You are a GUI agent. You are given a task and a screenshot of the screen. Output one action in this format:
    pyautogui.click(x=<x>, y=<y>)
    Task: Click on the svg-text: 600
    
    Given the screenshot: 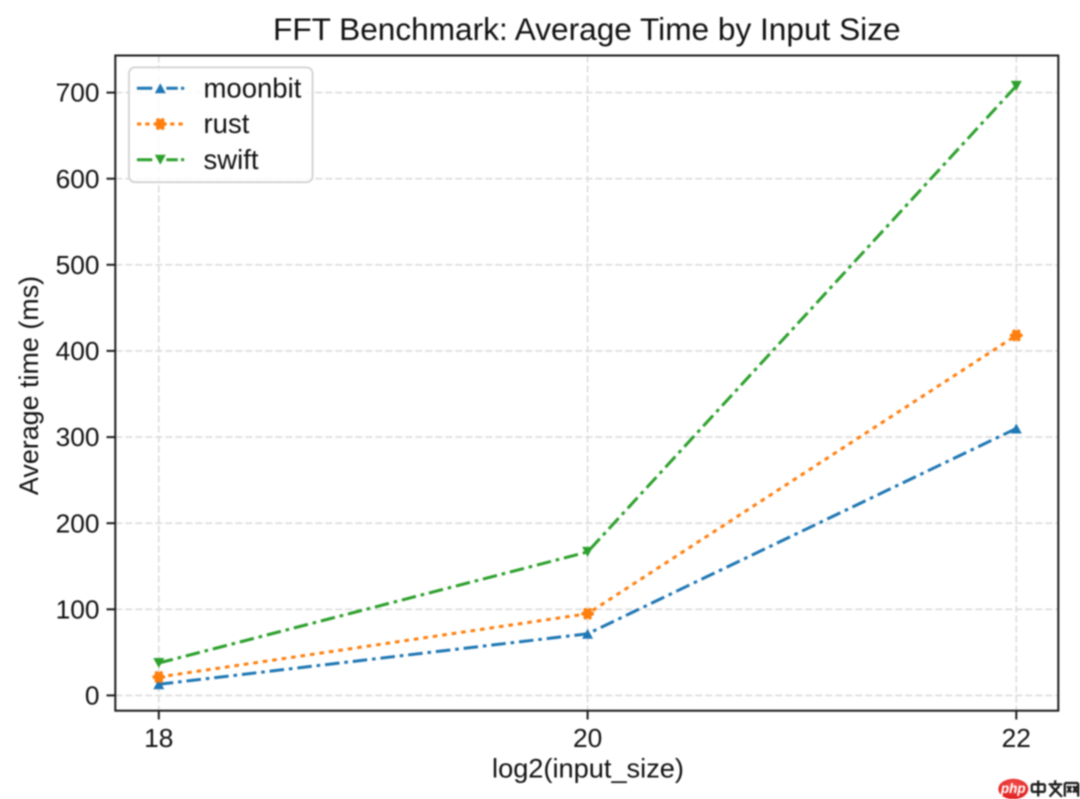 What is the action you would take?
    pyautogui.click(x=78, y=179)
    